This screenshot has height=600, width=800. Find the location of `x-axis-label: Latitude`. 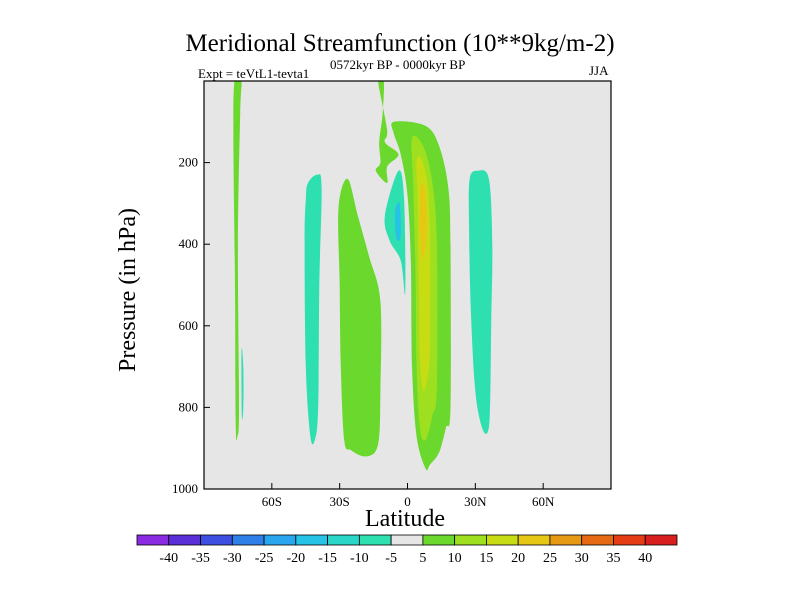

x-axis-label: Latitude is located at coordinates (405, 519).